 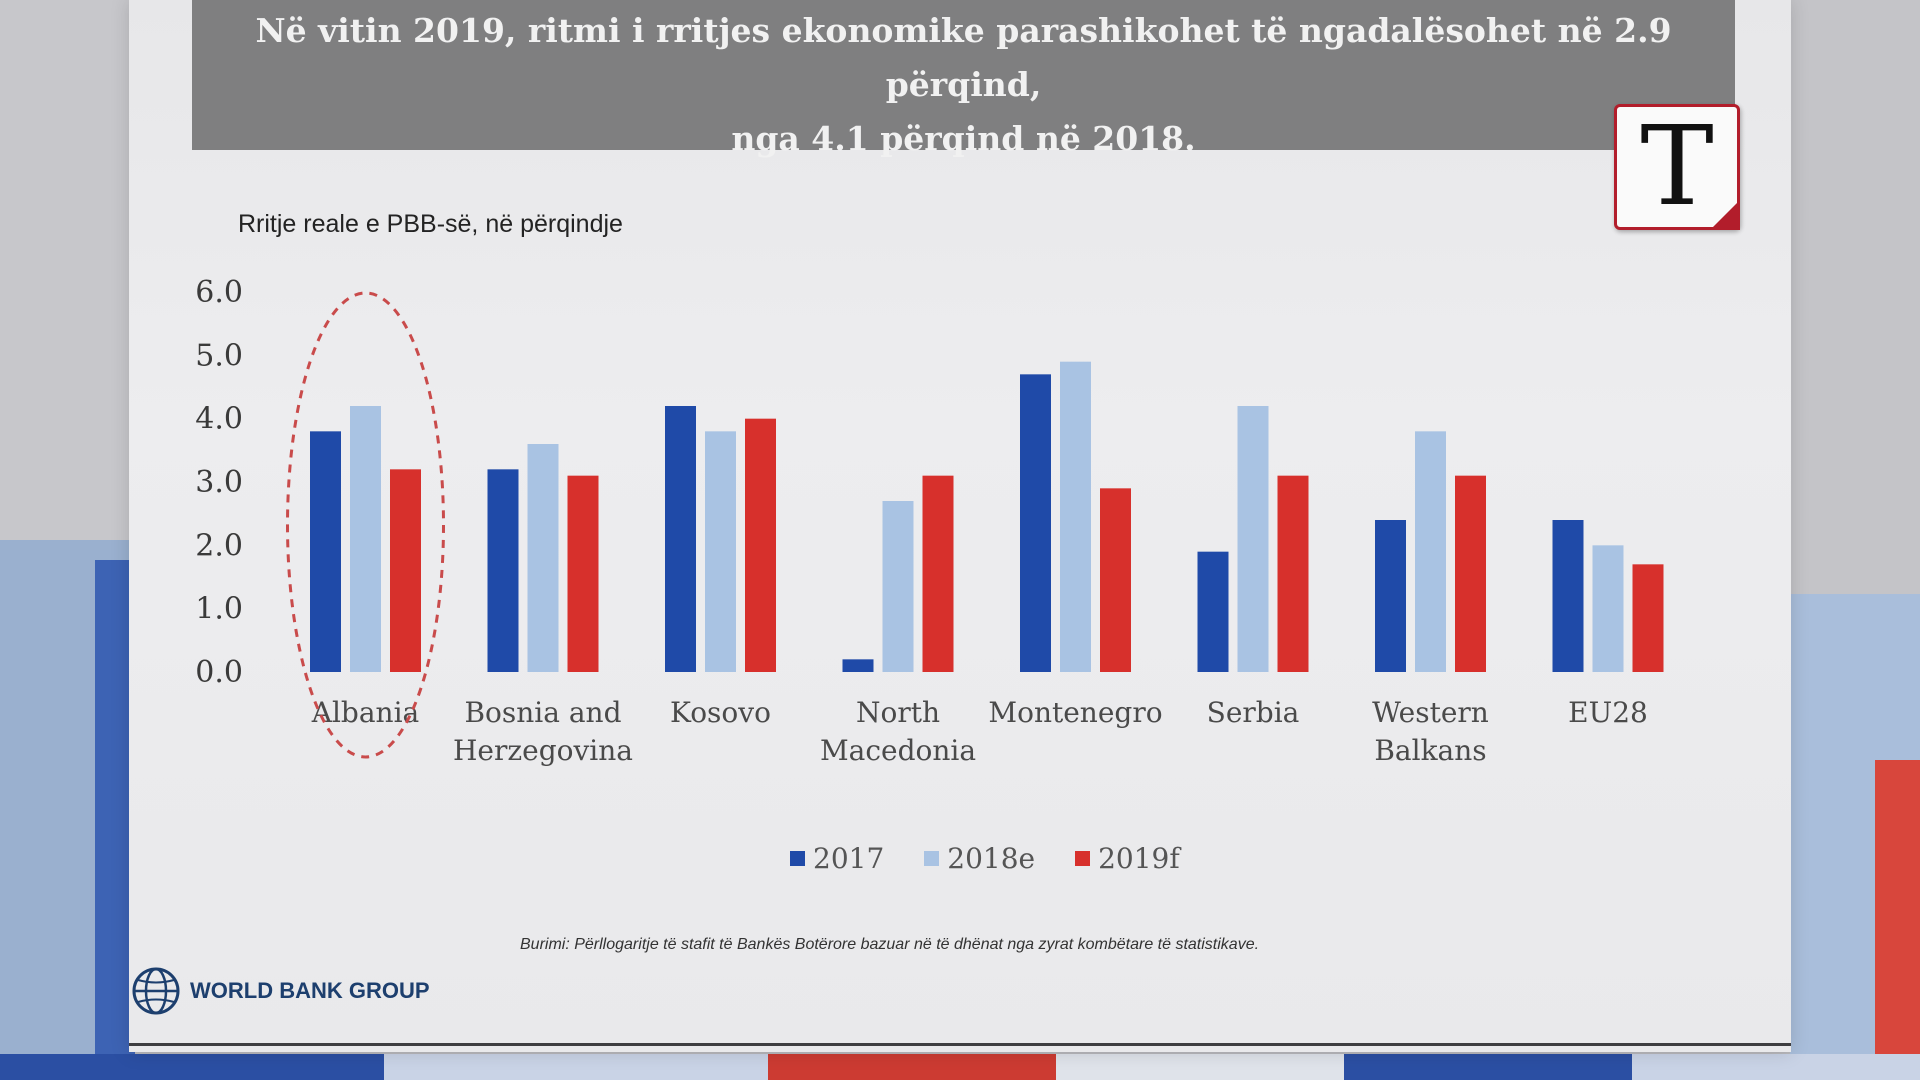 I want to click on highlight-ellipse, so click(x=365, y=525).